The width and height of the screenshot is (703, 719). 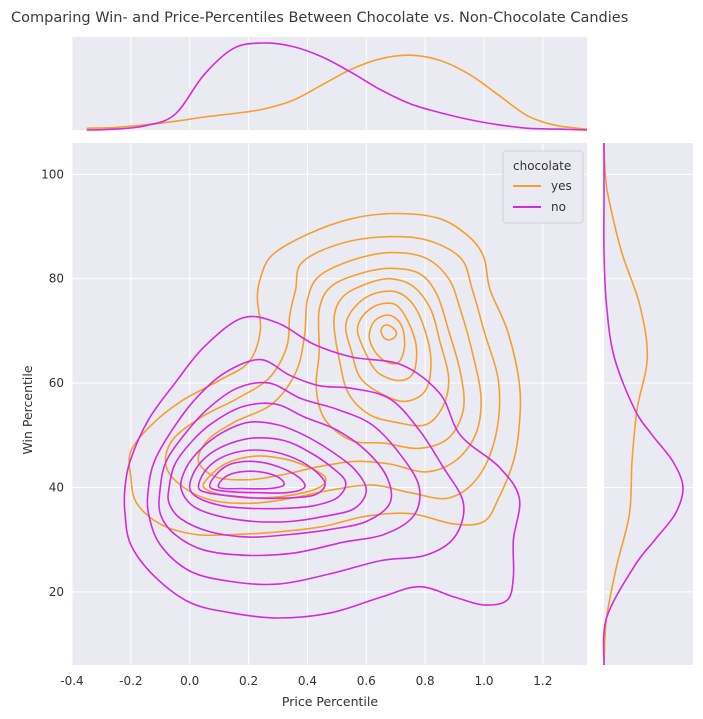 What do you see at coordinates (130, 681) in the screenshot?
I see `x-tick-label: -0.2` at bounding box center [130, 681].